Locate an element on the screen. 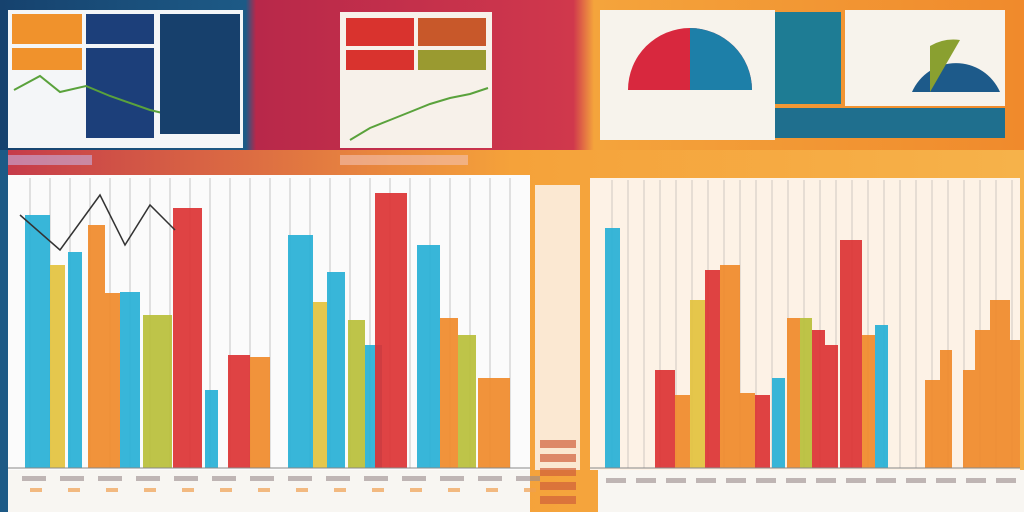  strip is located at coordinates (557, 327).